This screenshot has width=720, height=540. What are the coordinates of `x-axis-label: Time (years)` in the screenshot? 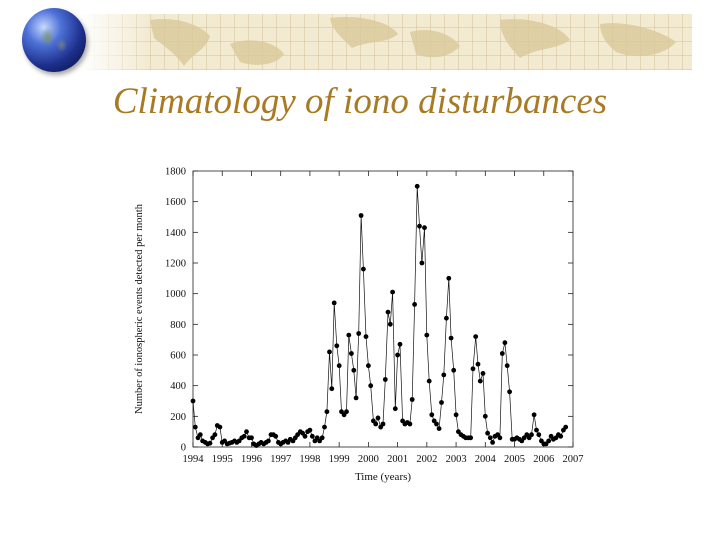 It's located at (383, 477).